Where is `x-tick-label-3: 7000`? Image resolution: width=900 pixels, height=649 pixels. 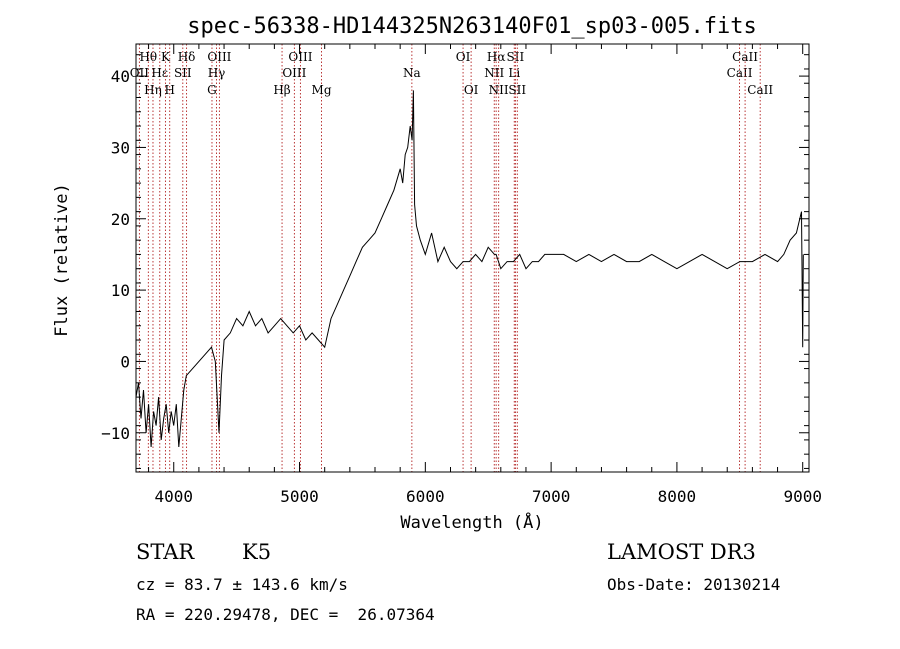
x-tick-label-3: 7000 is located at coordinates (551, 496).